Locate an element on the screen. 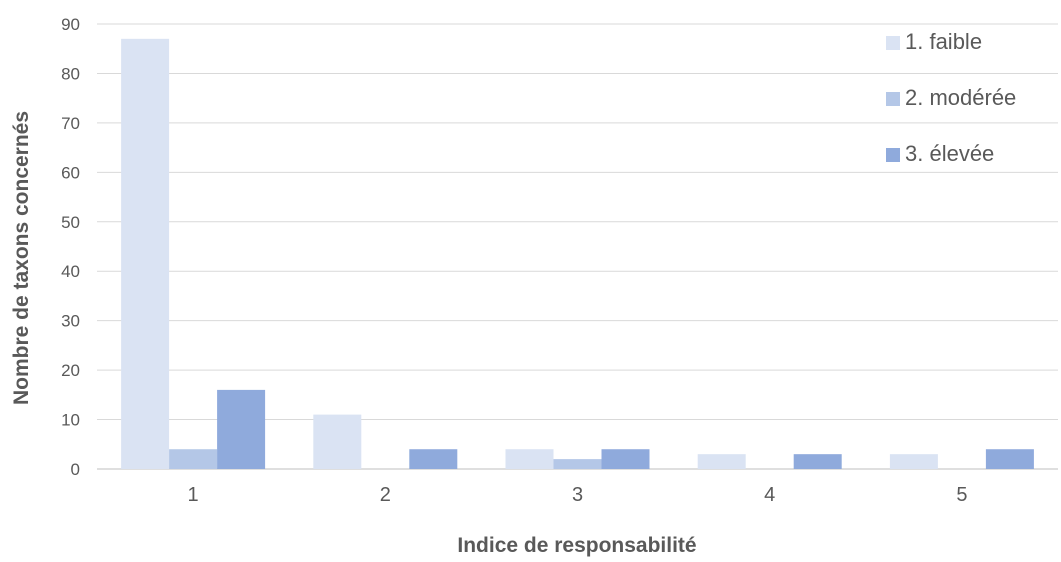 The width and height of the screenshot is (1061, 562). legend: 1. faible 2. modérée 3. élevée is located at coordinates (951, 97).